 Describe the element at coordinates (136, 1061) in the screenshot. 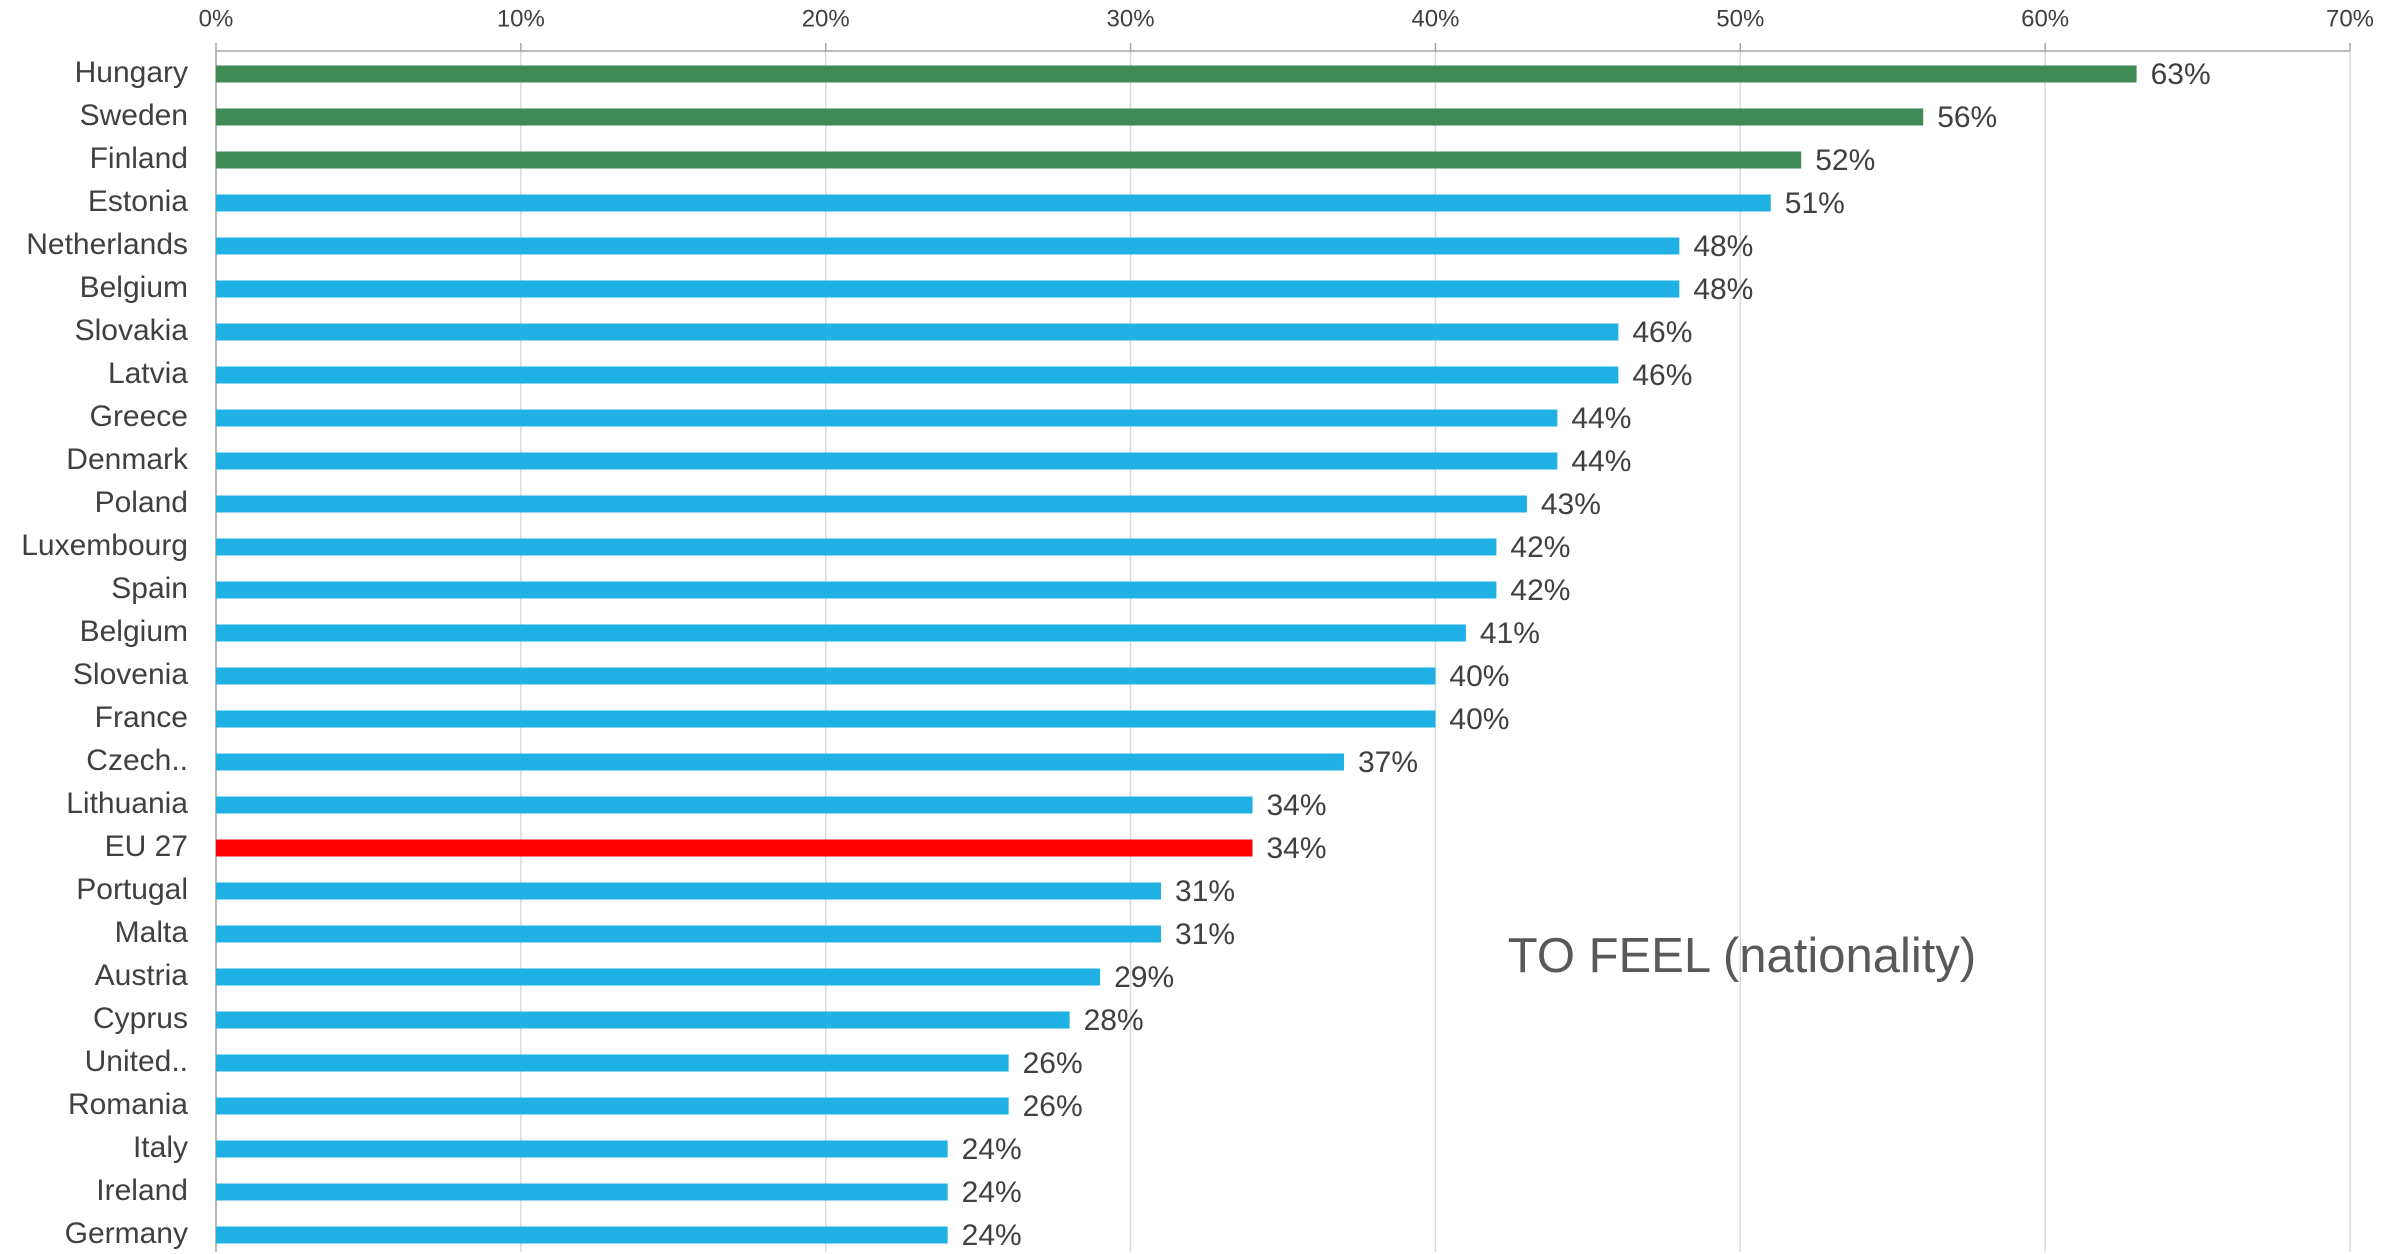

I see `y-tick-label: United..` at that location.